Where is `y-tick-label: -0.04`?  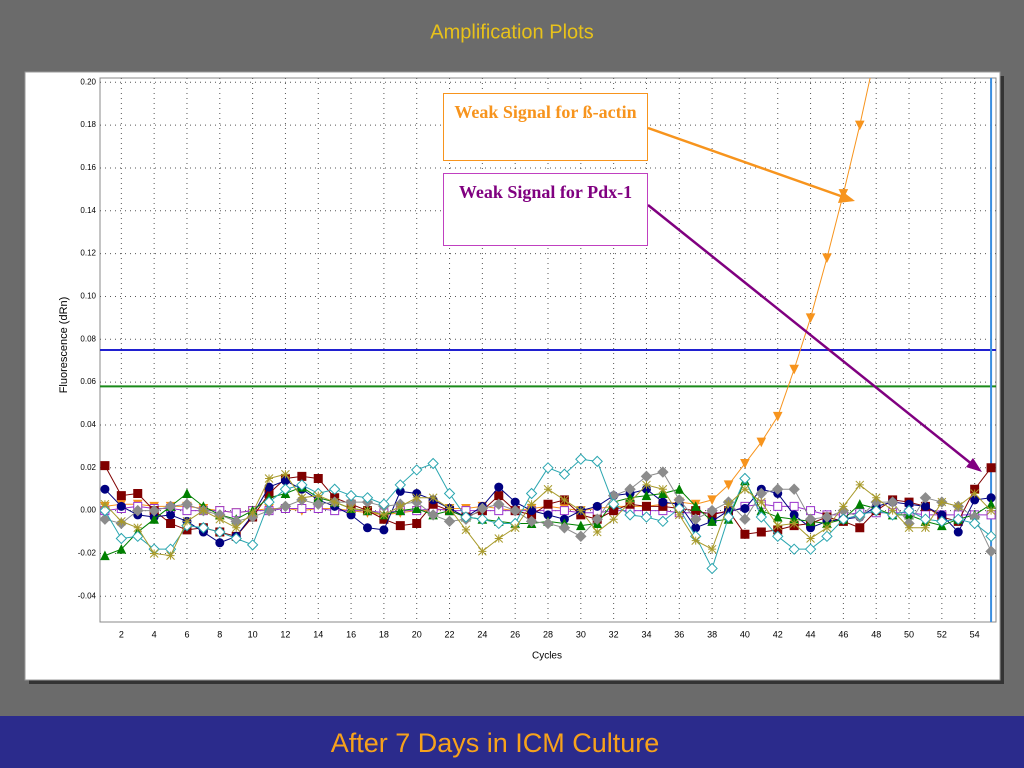 y-tick-label: -0.04 is located at coordinates (87, 595).